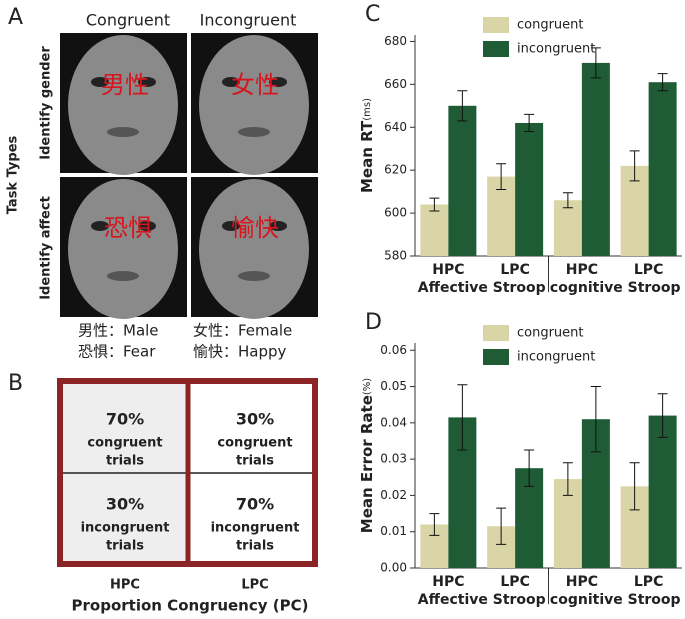 The image size is (685, 619). I want to click on legend-text: 愉快：Happy, so click(240, 352).